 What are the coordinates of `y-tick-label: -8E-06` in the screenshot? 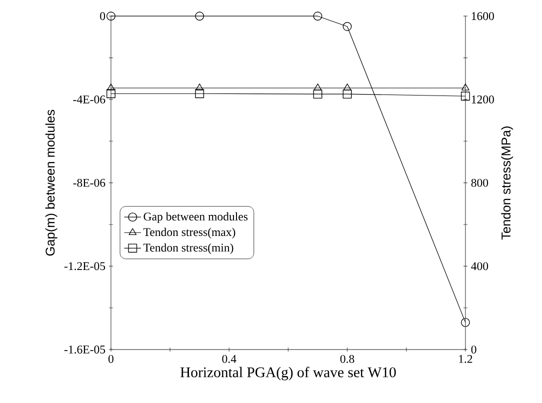 It's located at (89, 183).